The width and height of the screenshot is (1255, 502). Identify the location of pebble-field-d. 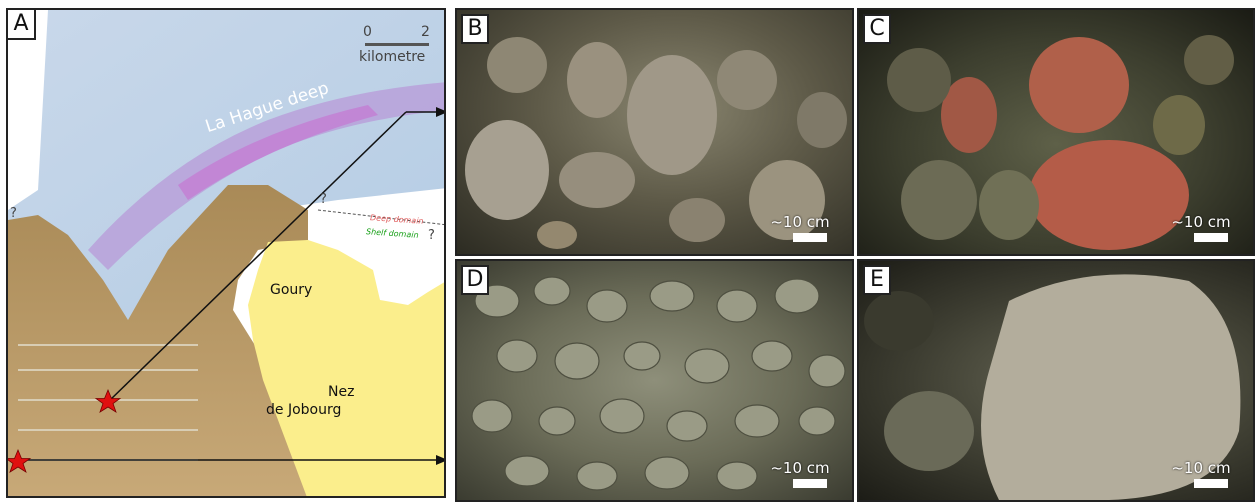
(658, 383).